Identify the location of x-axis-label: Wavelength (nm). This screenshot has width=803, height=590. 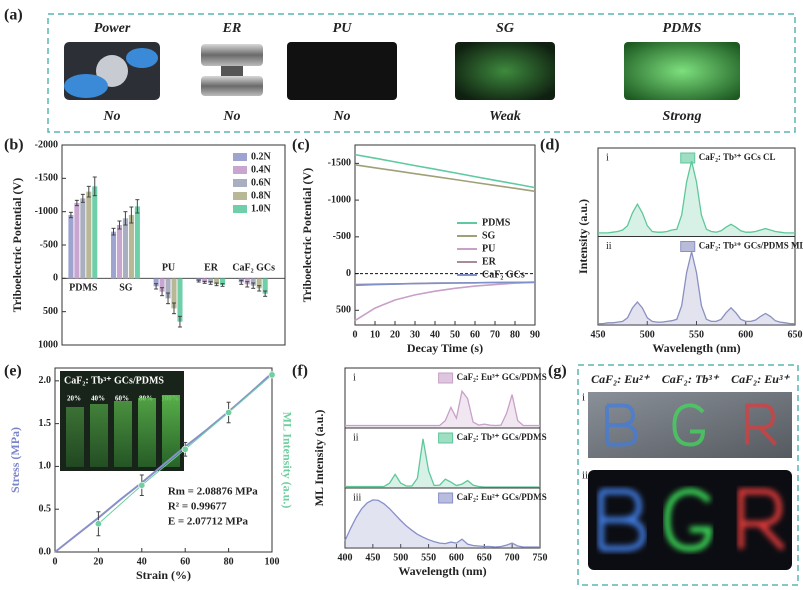
(696, 348).